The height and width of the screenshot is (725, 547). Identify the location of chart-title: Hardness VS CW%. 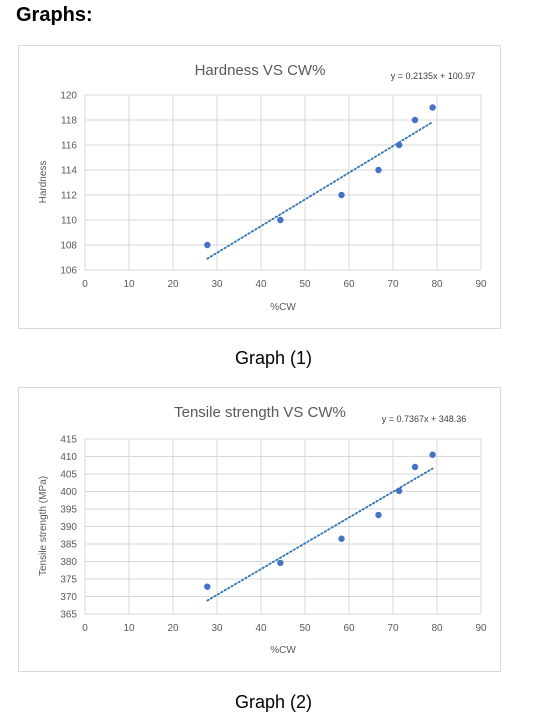
(260, 70).